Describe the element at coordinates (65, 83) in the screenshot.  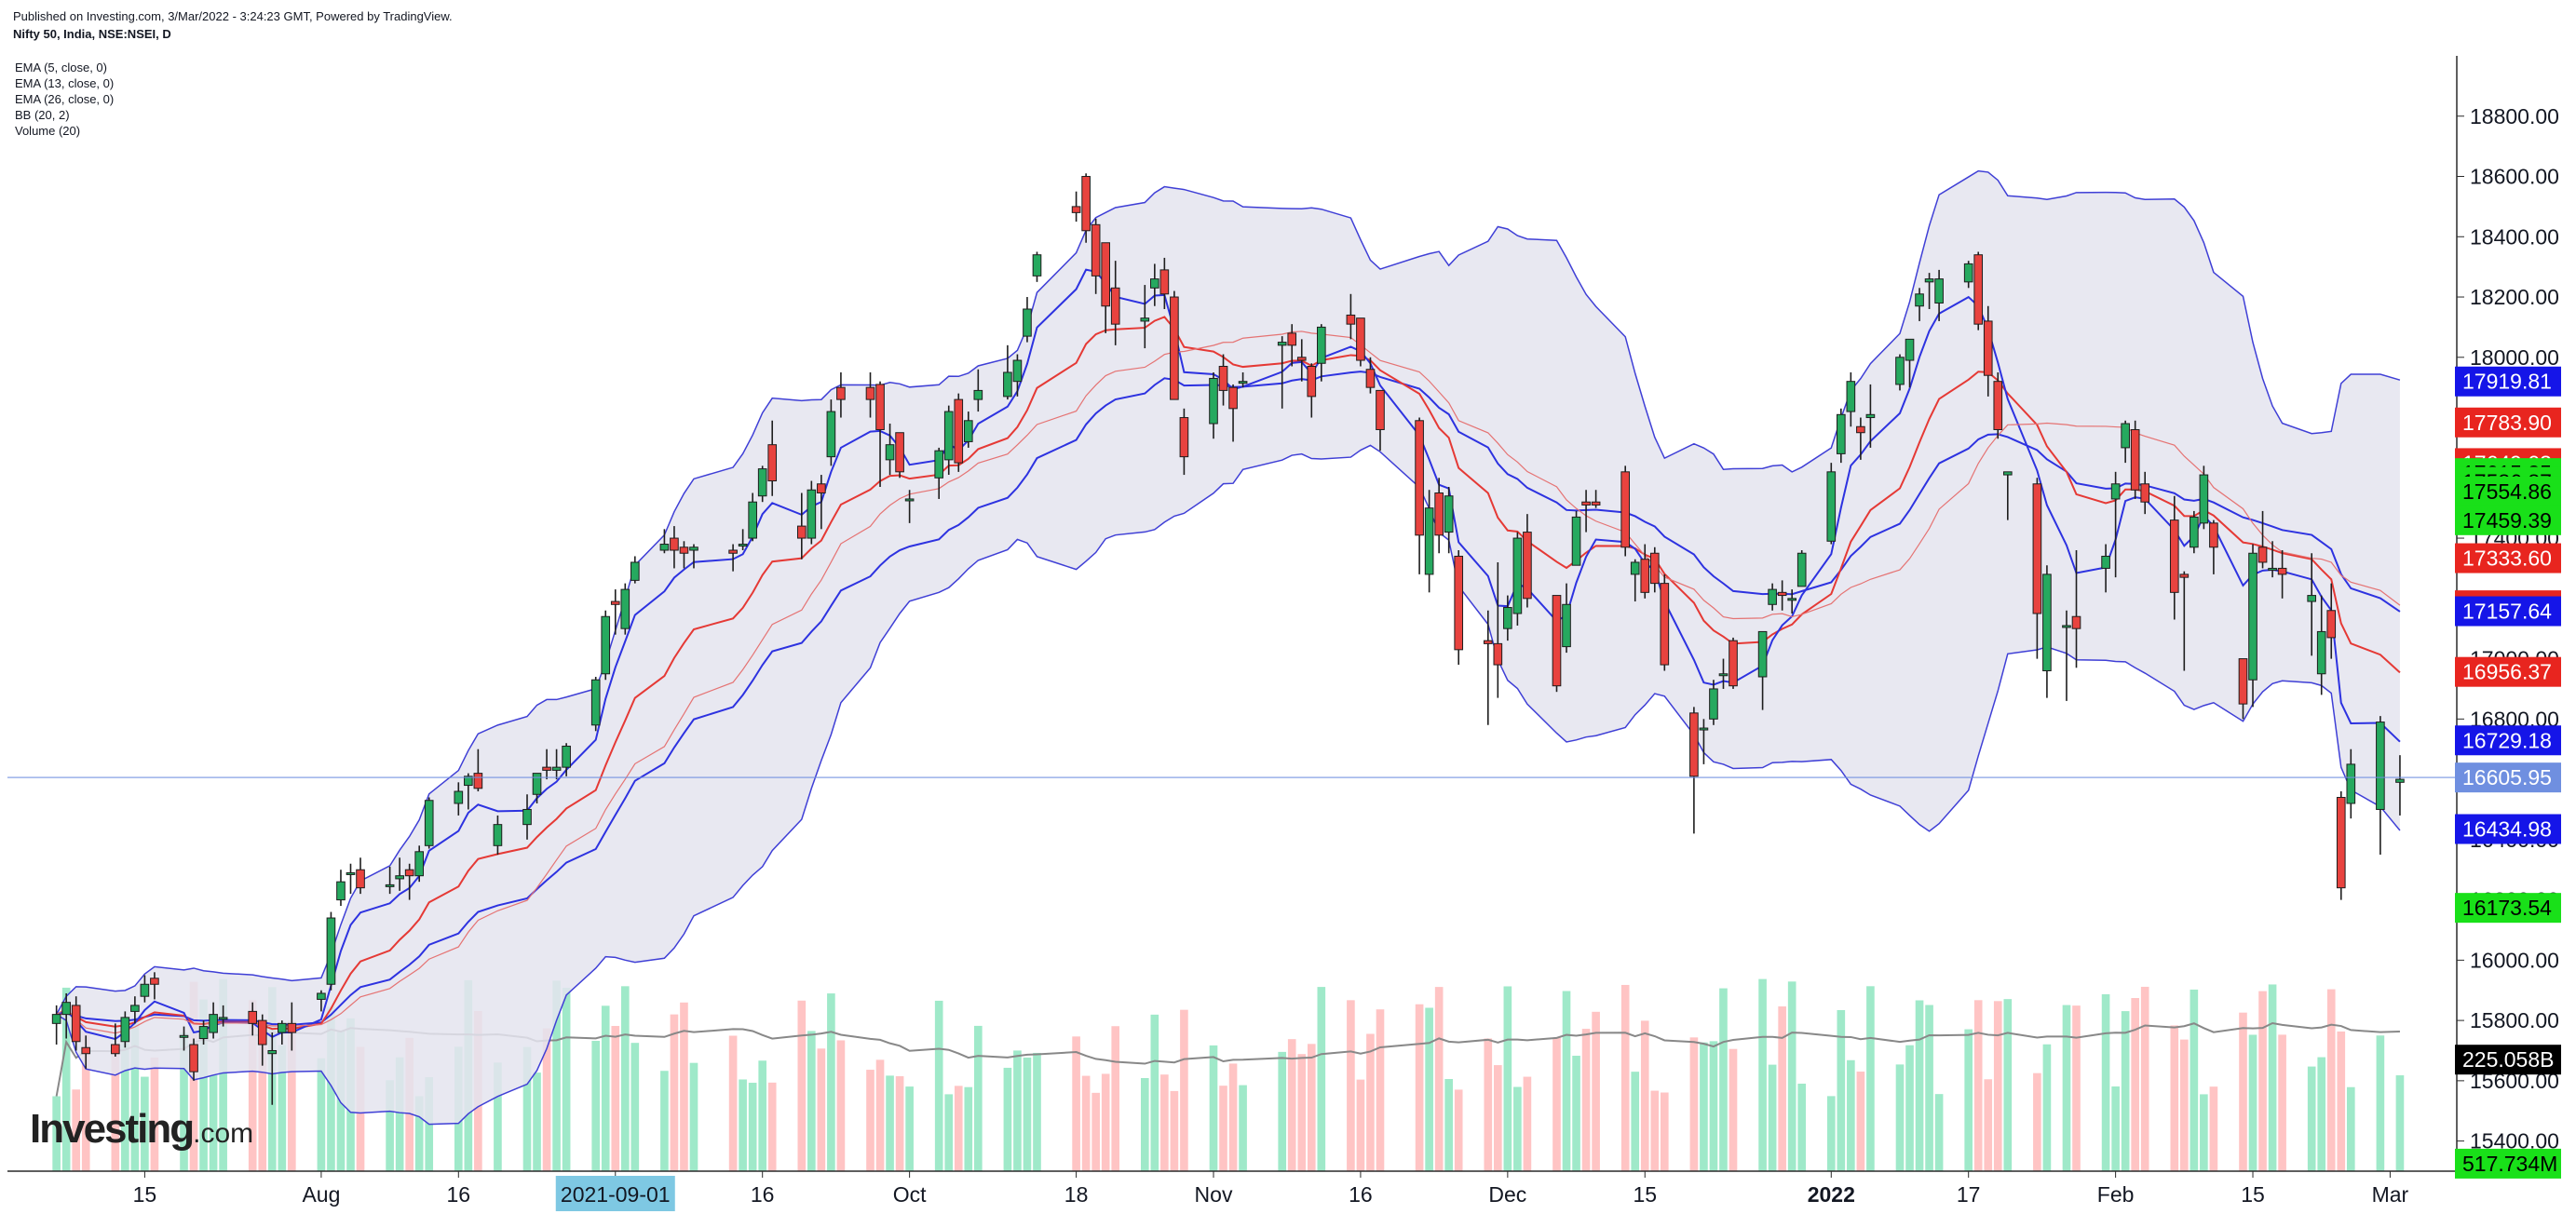
I see `legend-ema13: EMA (13, close, 0)` at that location.